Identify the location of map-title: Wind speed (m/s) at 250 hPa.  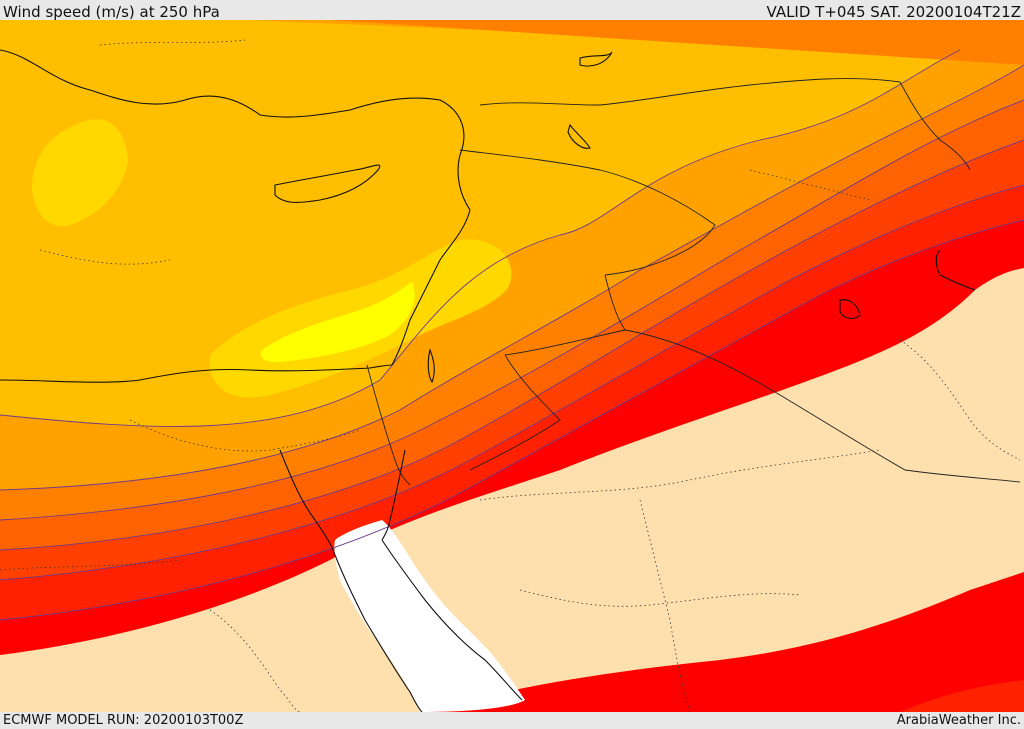
(111, 12).